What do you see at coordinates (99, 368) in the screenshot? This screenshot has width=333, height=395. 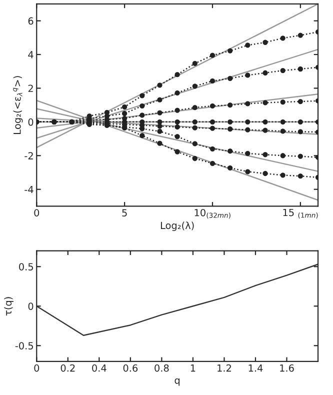 I see `x-tick-label: 0.4` at bounding box center [99, 368].